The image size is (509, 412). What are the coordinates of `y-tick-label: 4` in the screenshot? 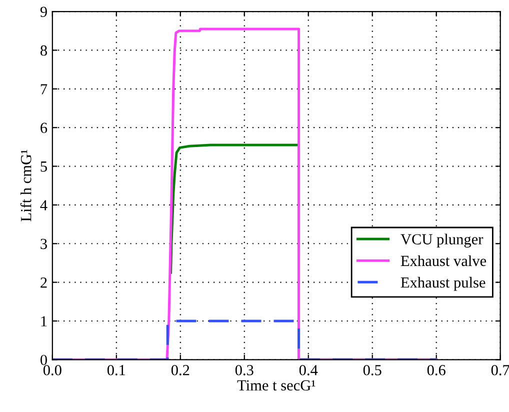 It's located at (44, 205).